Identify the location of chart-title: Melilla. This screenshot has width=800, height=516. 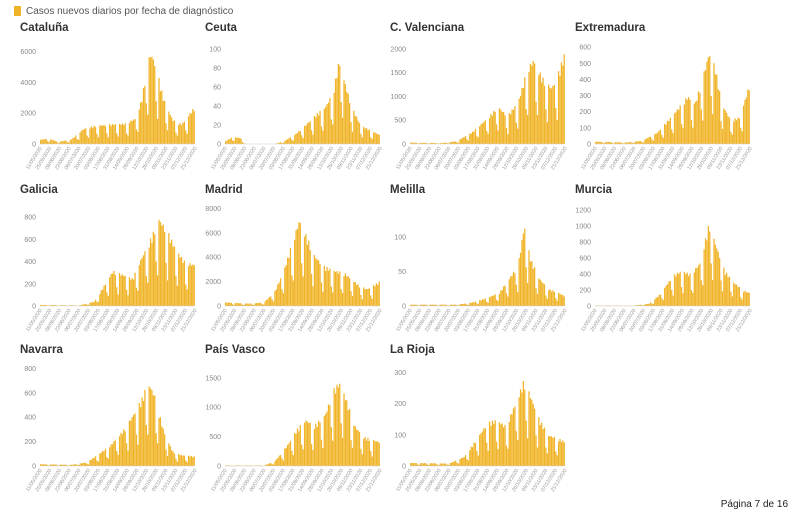
(408, 190).